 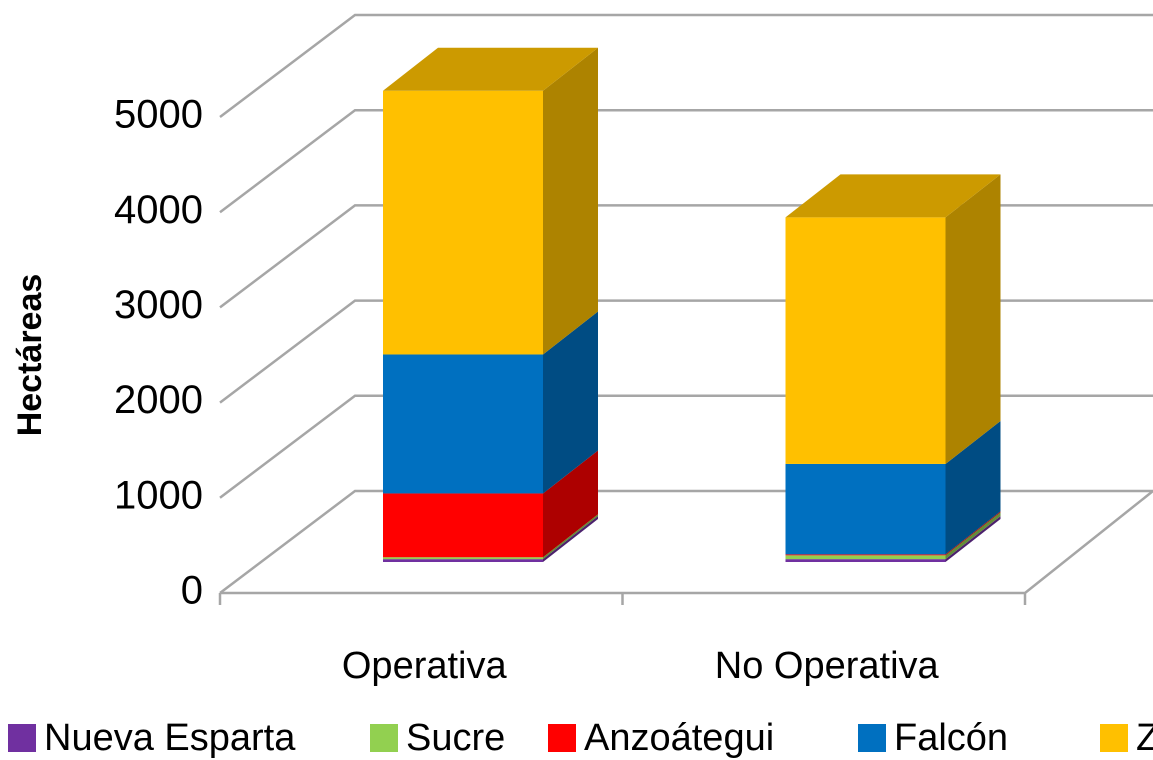 I want to click on y-tick-label: 5000, so click(x=158, y=115).